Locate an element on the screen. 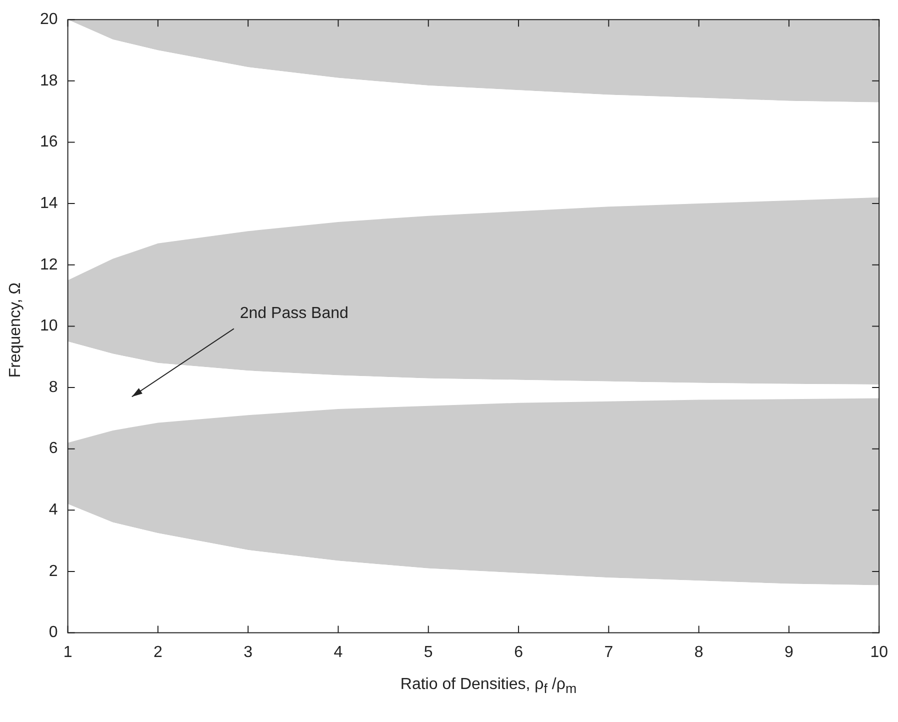  x-tick-label: 7 is located at coordinates (609, 652).